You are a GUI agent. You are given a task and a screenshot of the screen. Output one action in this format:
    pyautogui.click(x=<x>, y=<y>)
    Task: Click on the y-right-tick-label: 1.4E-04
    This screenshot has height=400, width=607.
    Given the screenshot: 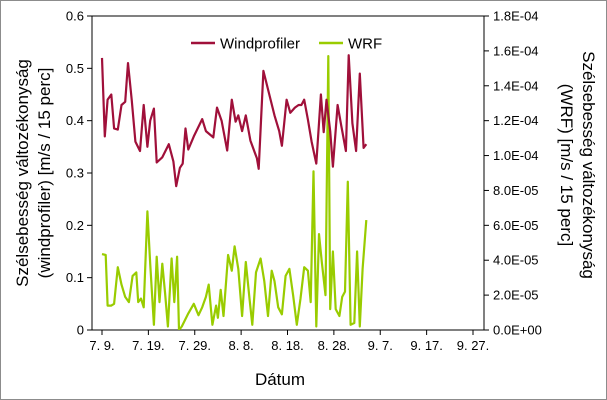 What is the action you would take?
    pyautogui.click(x=516, y=85)
    